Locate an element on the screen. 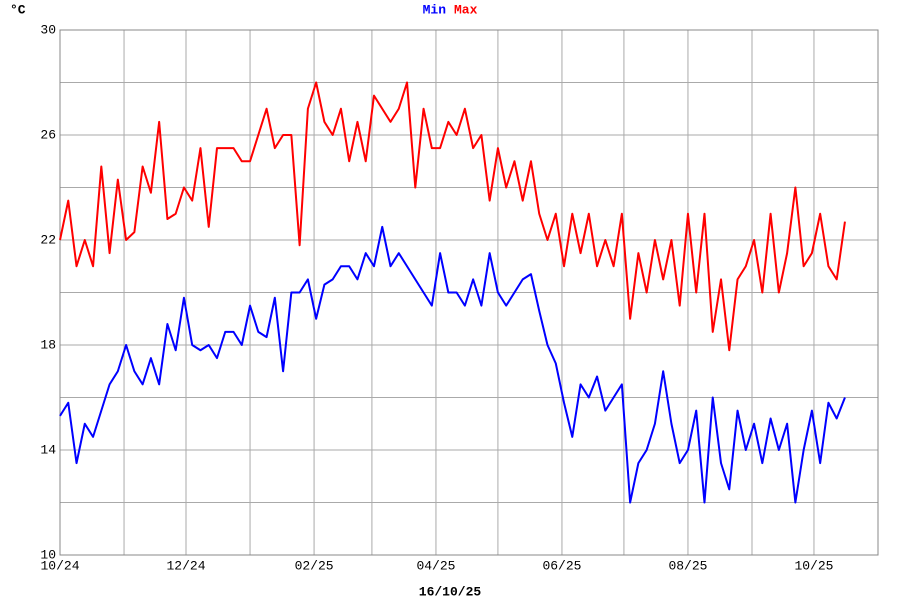 This screenshot has height=605, width=900. y-tick-label: 30 is located at coordinates (48, 29).